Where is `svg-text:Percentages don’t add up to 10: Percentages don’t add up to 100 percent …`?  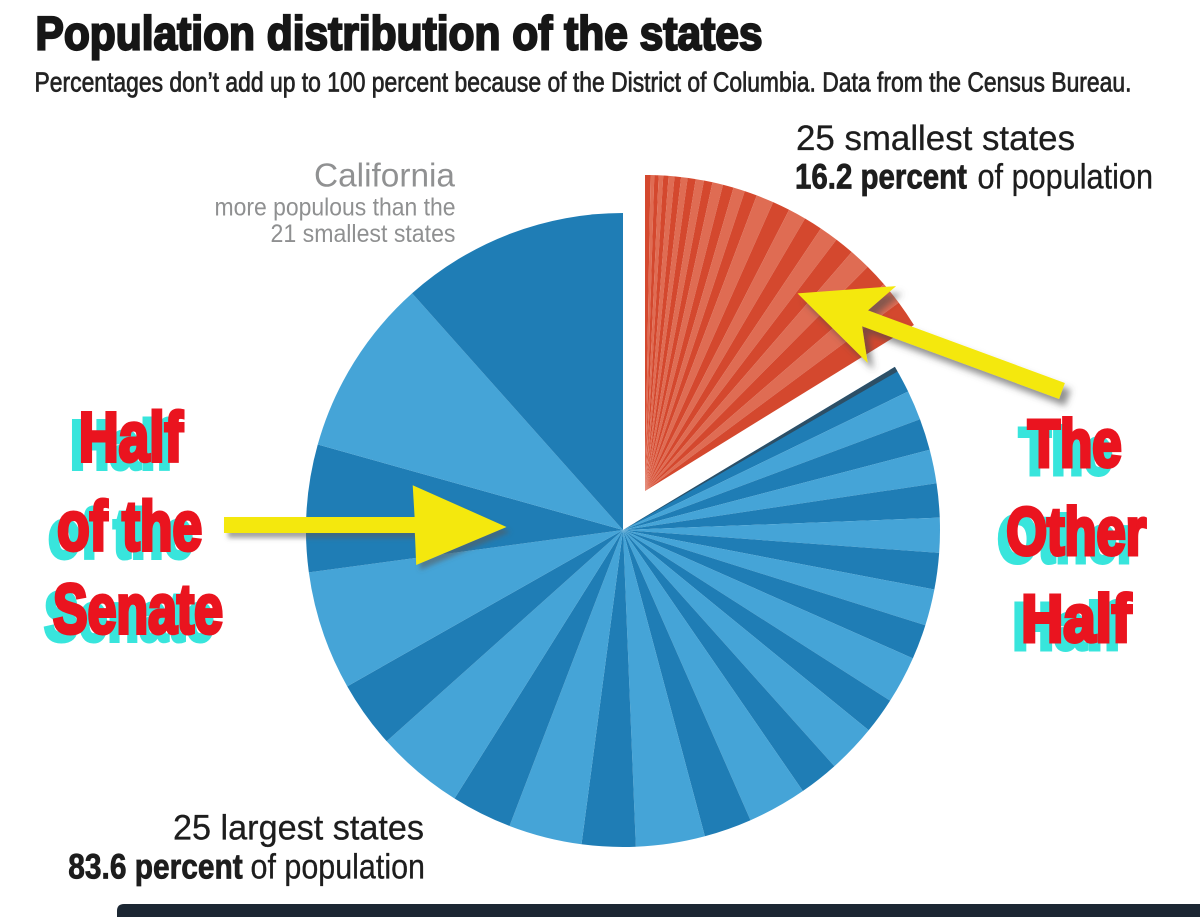
svg-text:Percentages don’t add up to 10: Percentages don’t add up to 100 percent … is located at coordinates (583, 82).